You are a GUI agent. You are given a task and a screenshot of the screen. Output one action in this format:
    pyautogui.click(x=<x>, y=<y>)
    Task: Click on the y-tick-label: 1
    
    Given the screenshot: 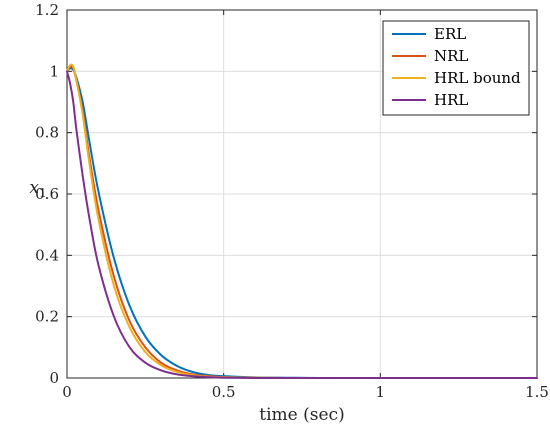 What is the action you would take?
    pyautogui.click(x=54, y=71)
    